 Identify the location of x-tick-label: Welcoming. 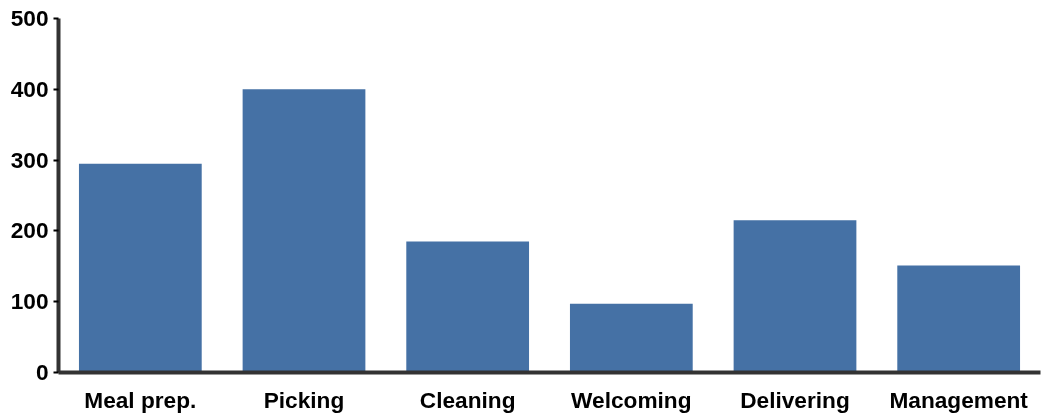
(631, 399).